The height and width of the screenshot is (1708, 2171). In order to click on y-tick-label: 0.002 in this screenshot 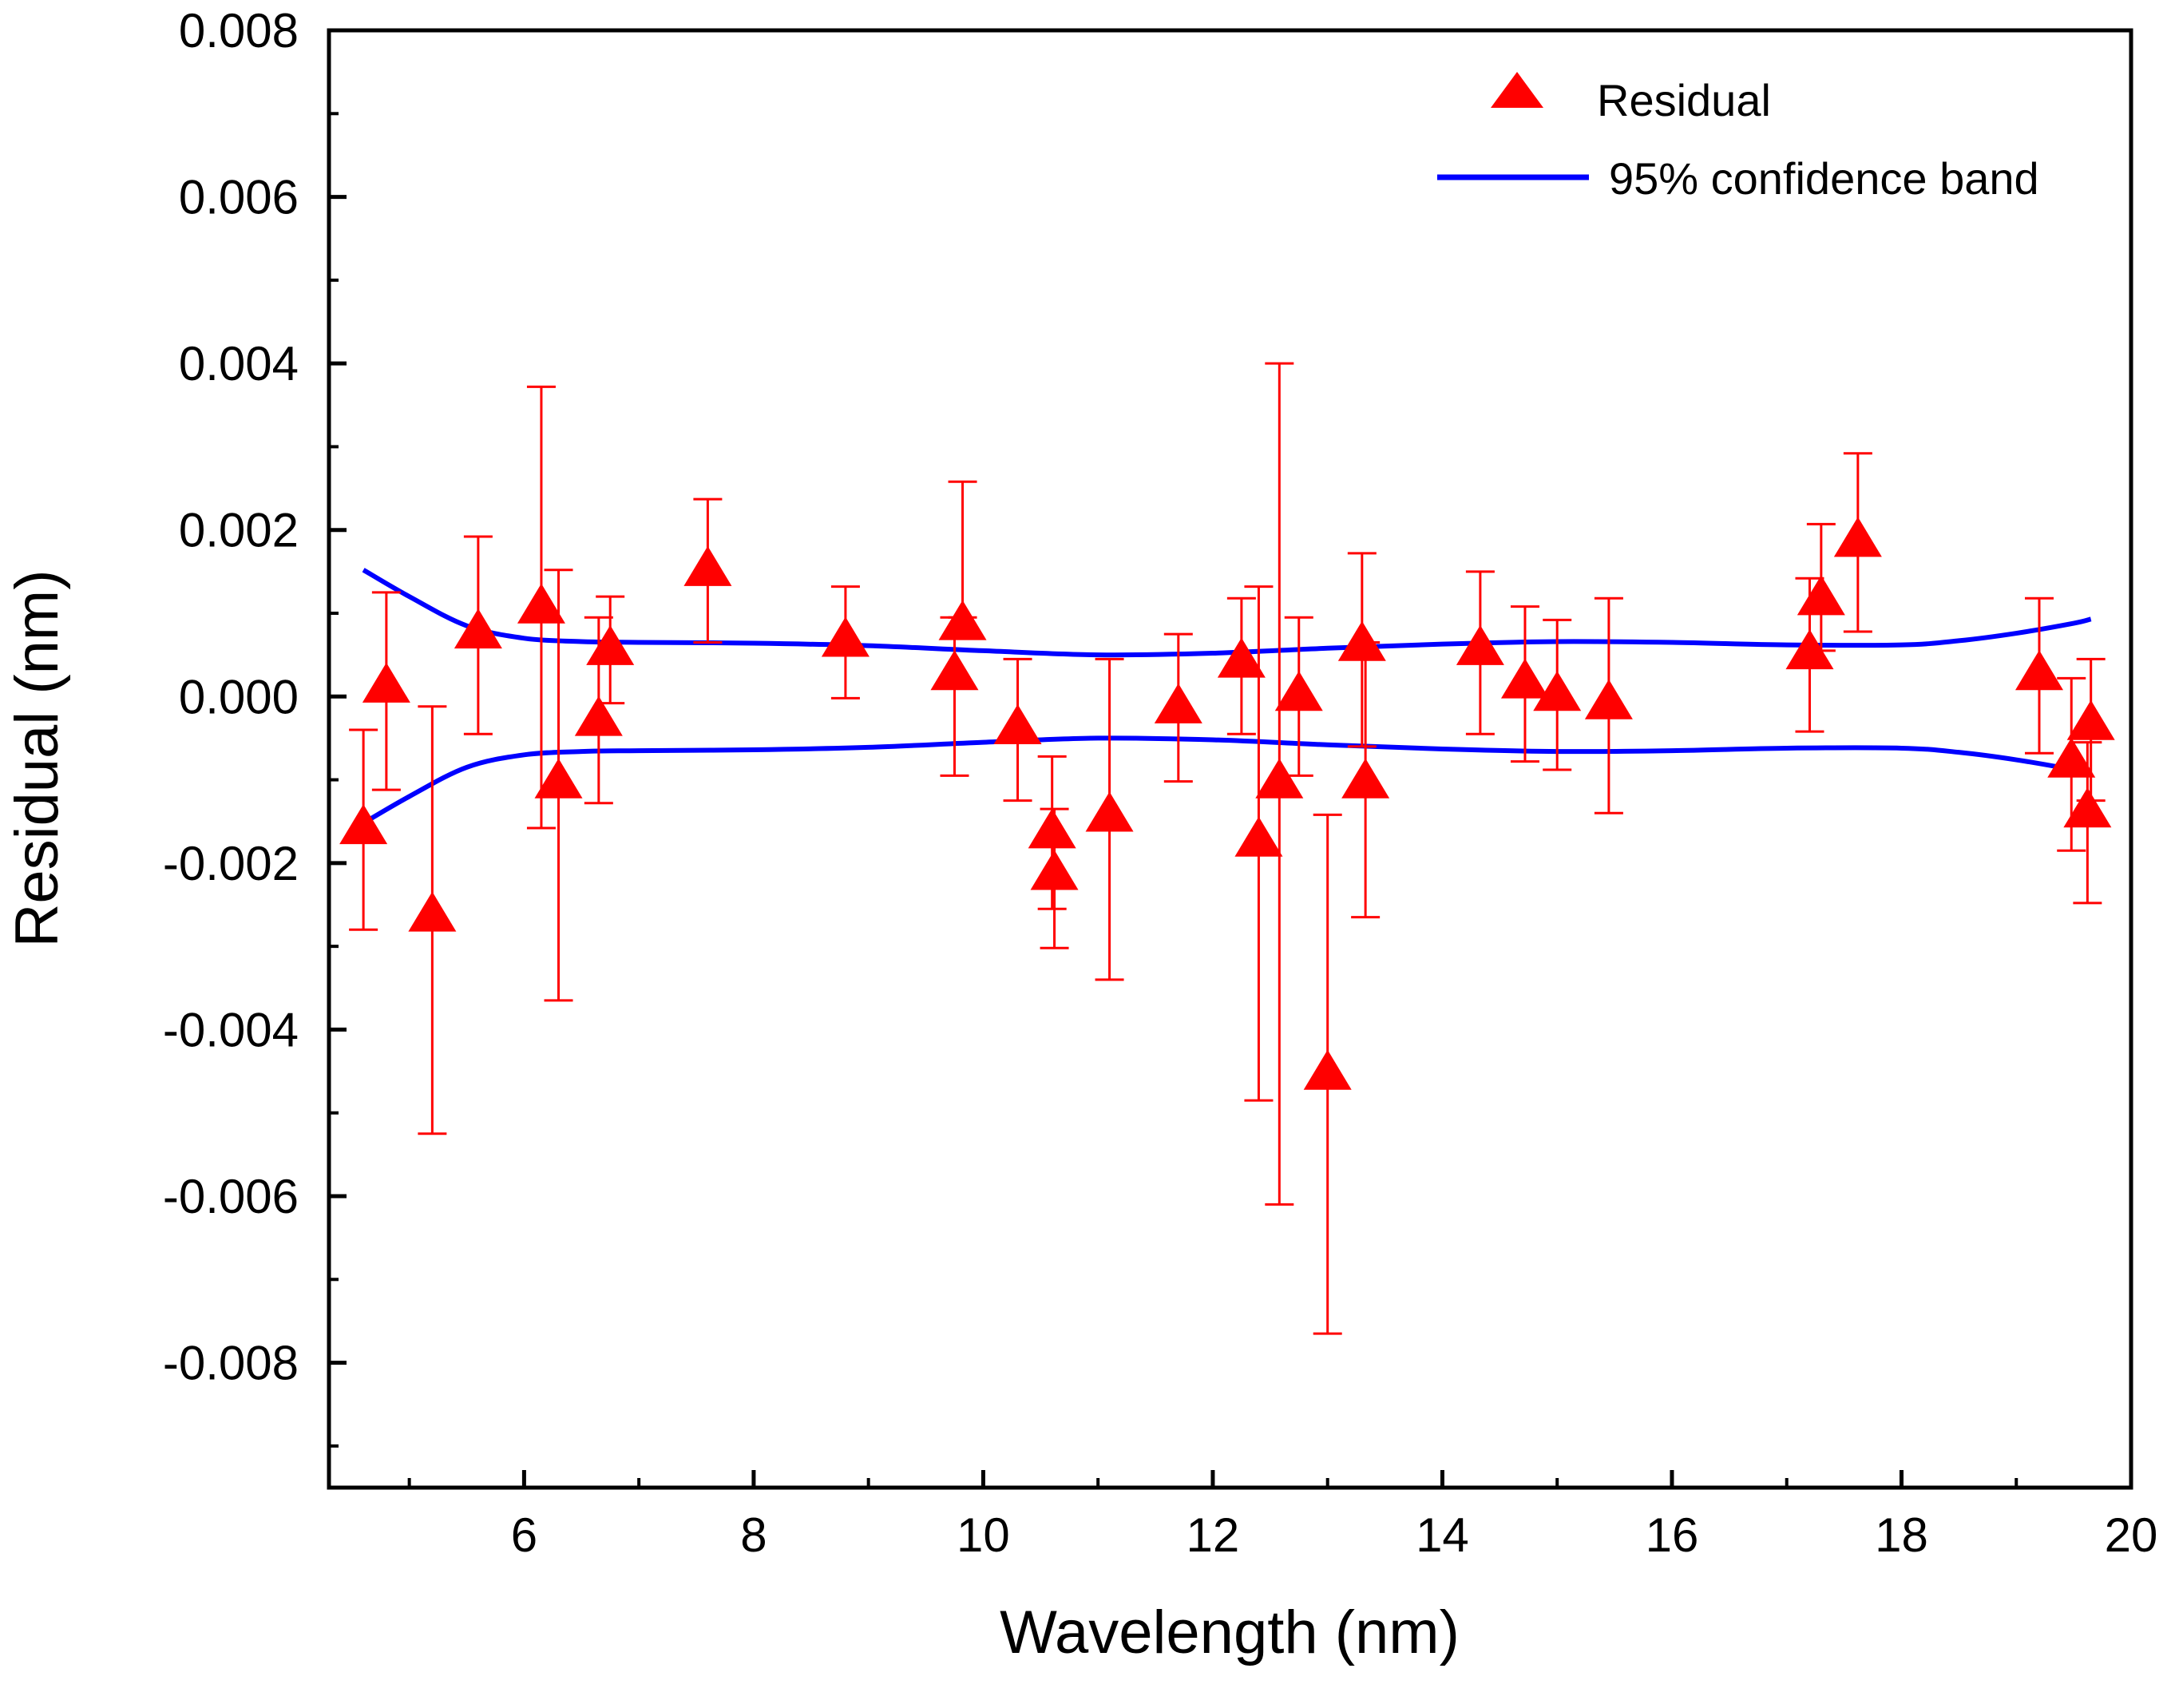, I will do `click(239, 530)`.